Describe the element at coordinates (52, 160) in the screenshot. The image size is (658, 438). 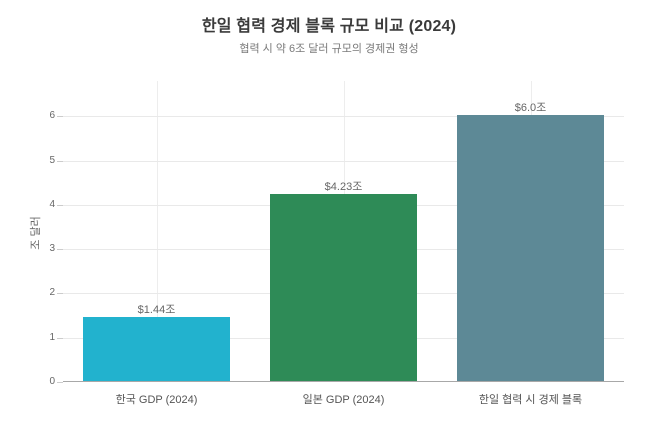
I see `y-tick-label: 5` at that location.